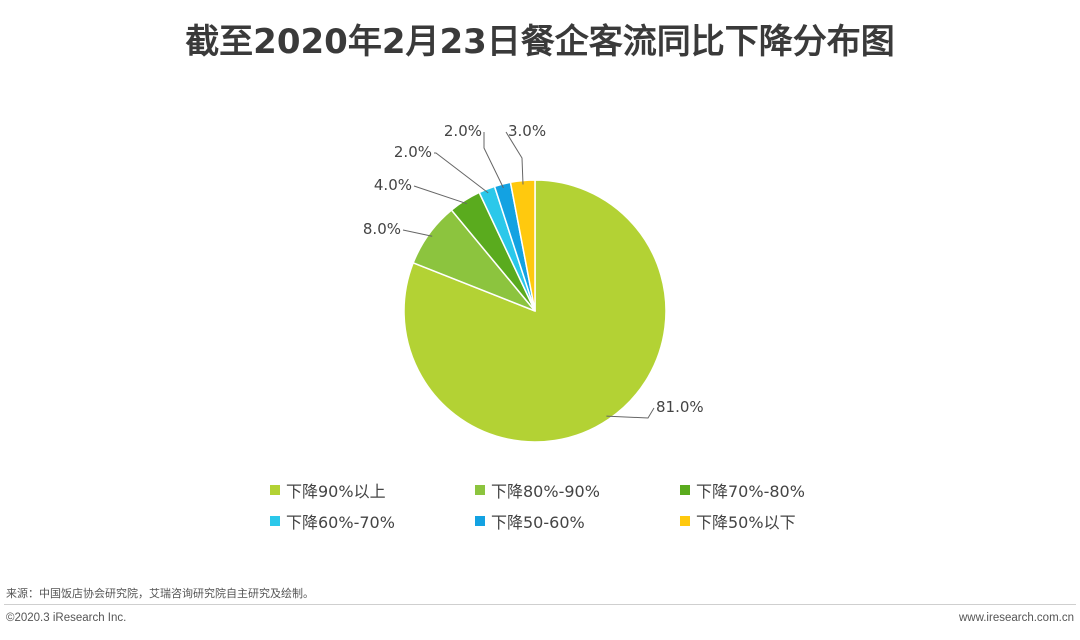 This screenshot has width=1080, height=640. I want to click on legend-label: 下降80%-90%, so click(545, 491).